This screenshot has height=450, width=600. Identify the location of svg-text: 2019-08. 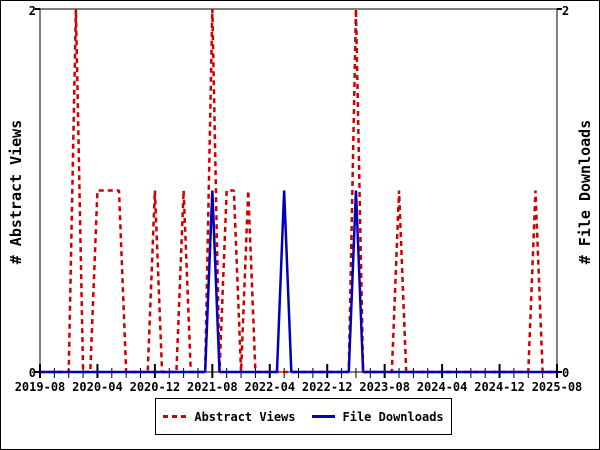
(40, 387).